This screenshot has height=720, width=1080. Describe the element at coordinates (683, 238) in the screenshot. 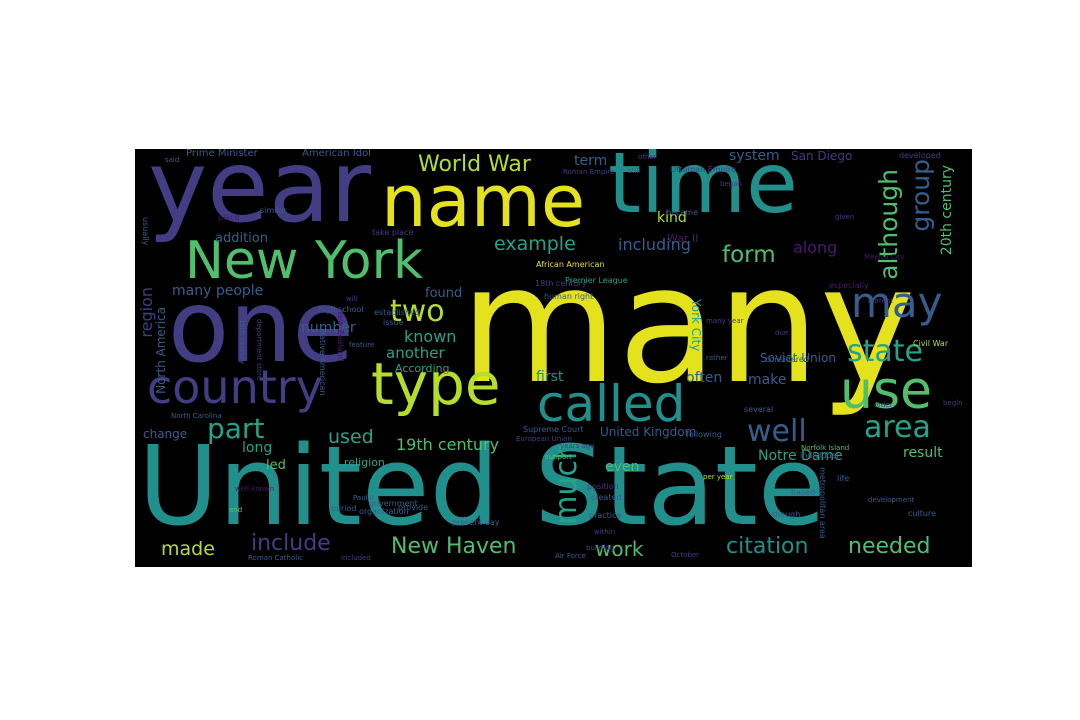

I see `word-war-ii: War II` at that location.